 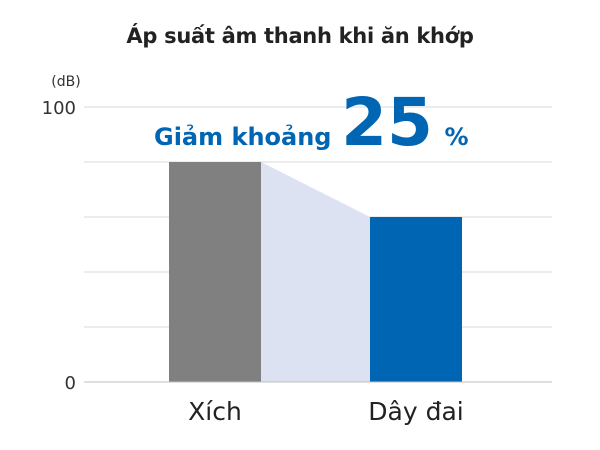 I want to click on annotation-number: 25, so click(x=387, y=122).